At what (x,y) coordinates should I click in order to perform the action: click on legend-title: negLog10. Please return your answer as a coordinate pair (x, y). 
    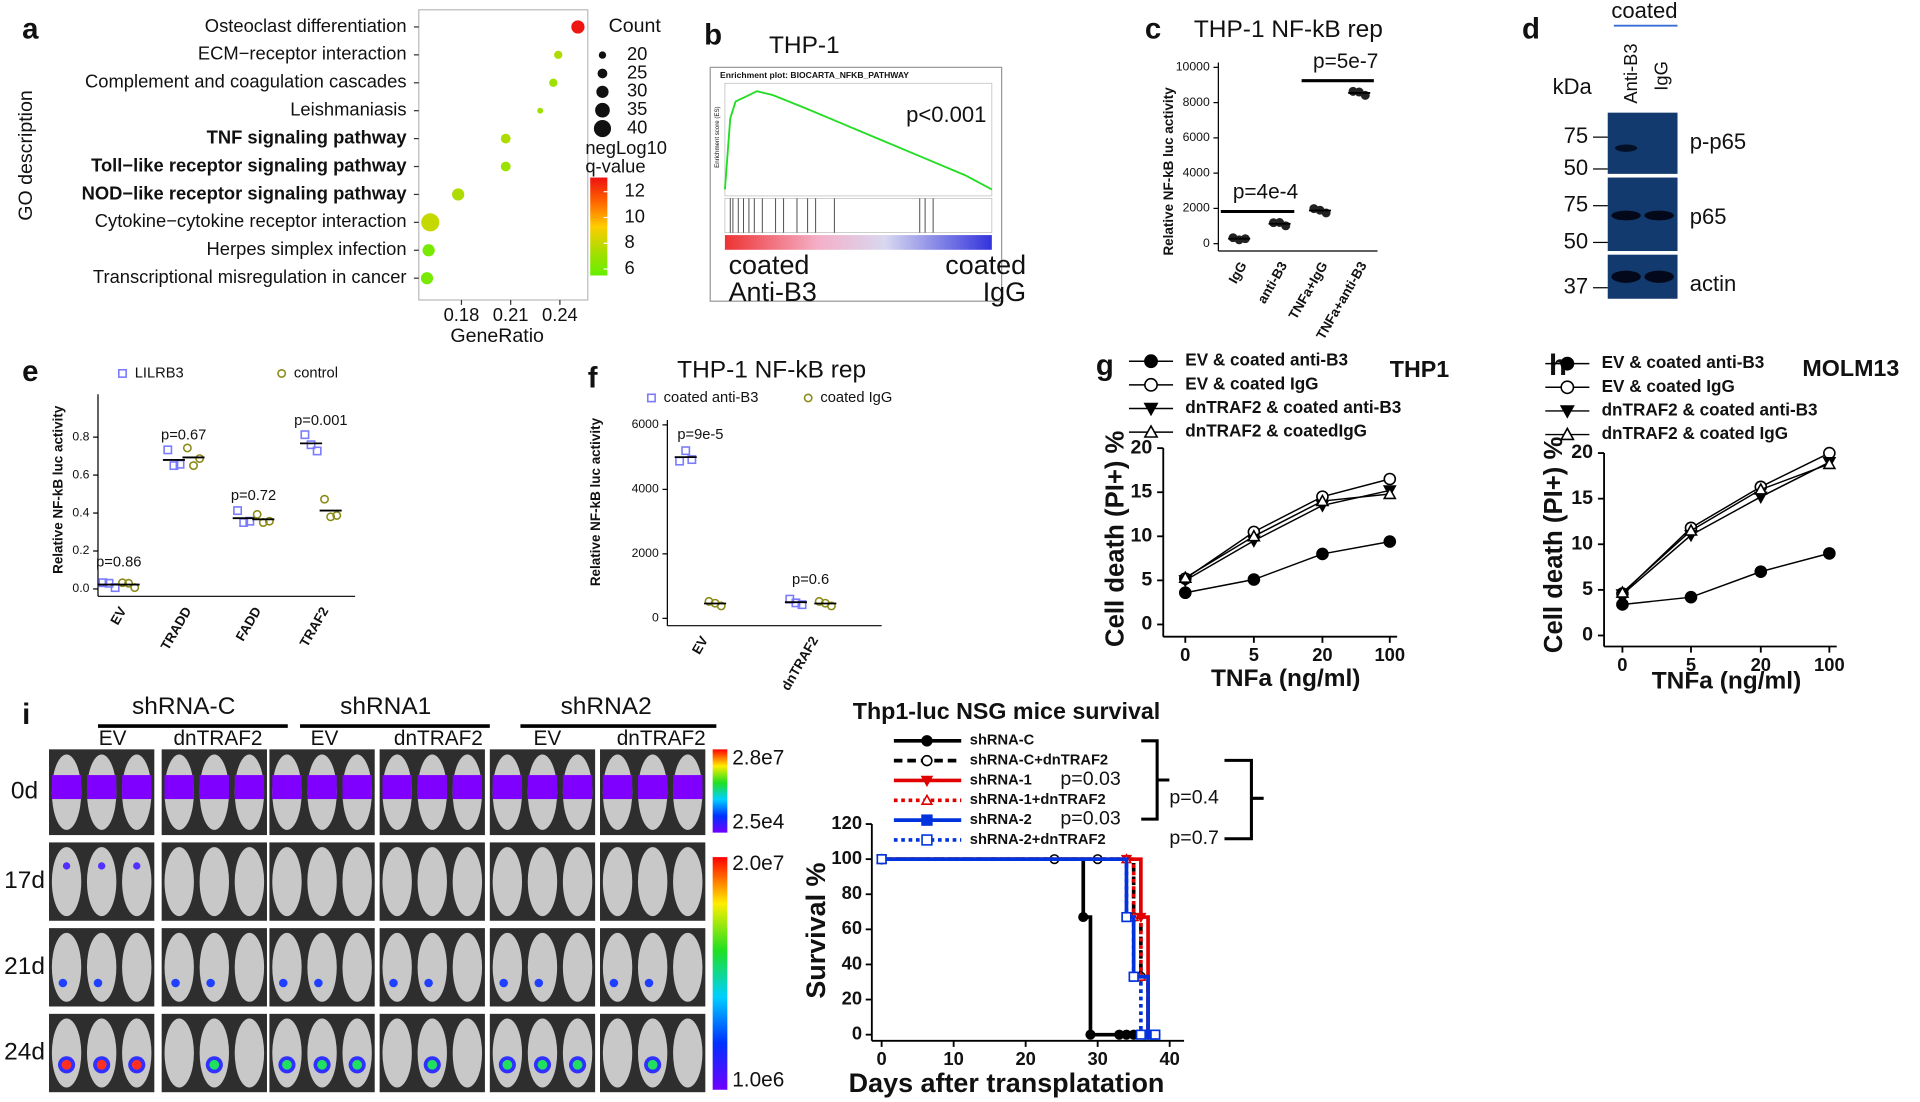
    Looking at the image, I should click on (626, 147).